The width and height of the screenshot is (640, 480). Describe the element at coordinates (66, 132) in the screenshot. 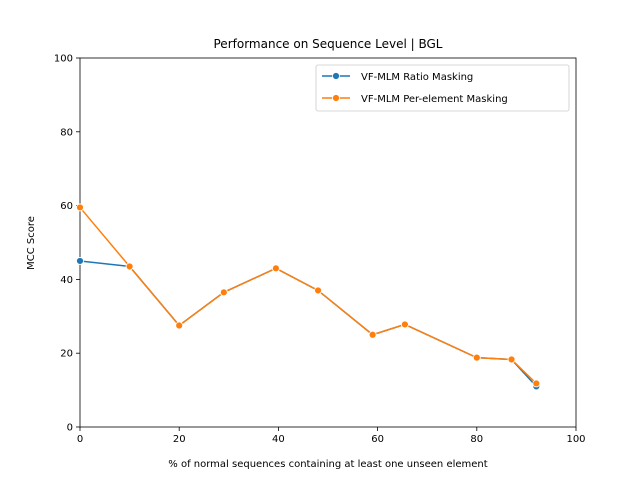

I see `y-tick-label: 80` at that location.